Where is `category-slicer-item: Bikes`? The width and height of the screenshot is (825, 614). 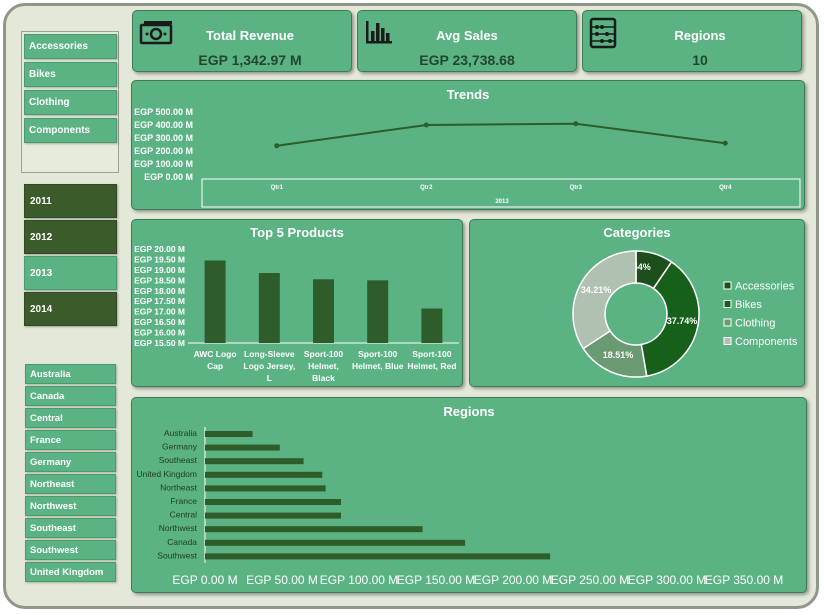
category-slicer-item: Bikes is located at coordinates (70, 74).